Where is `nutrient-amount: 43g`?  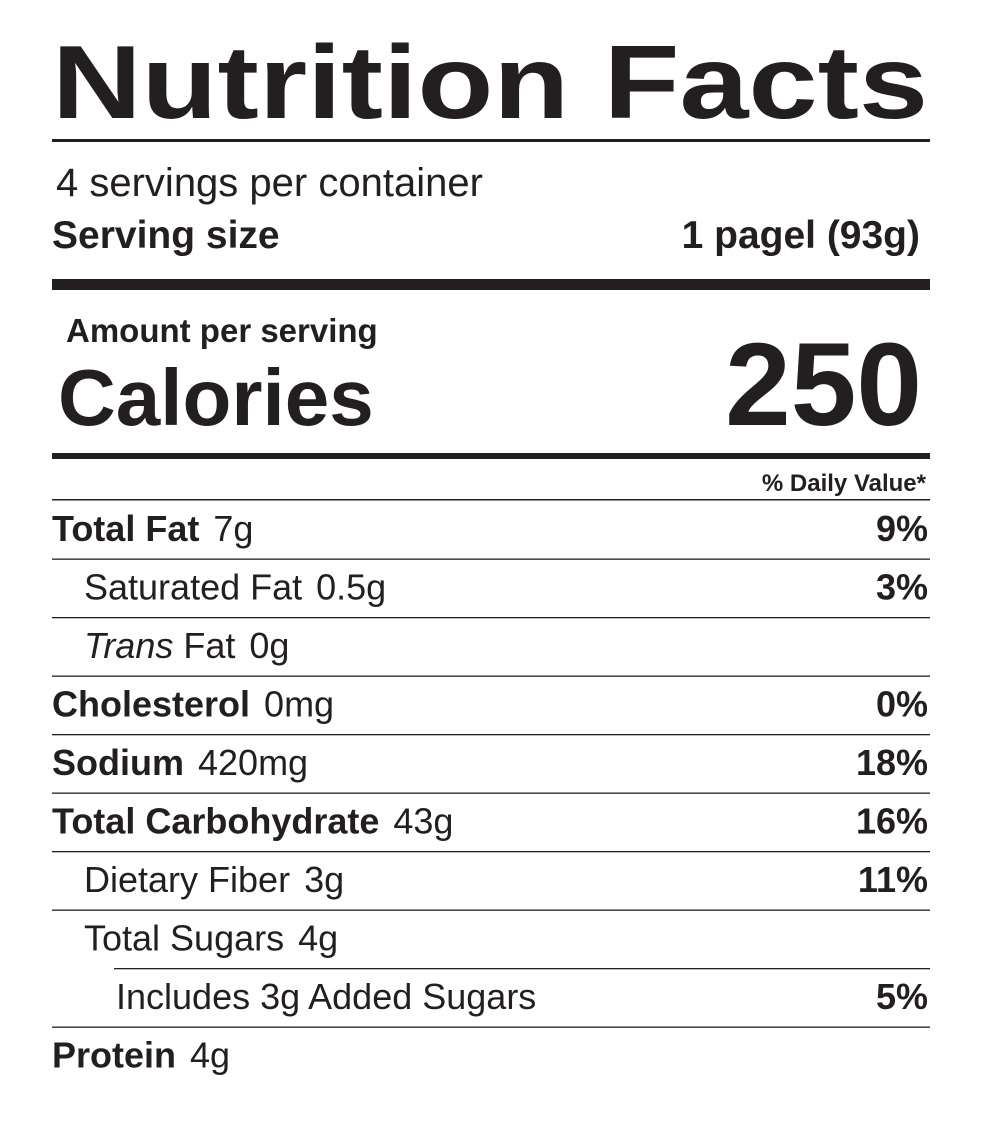
nutrient-amount: 43g is located at coordinates (423, 821).